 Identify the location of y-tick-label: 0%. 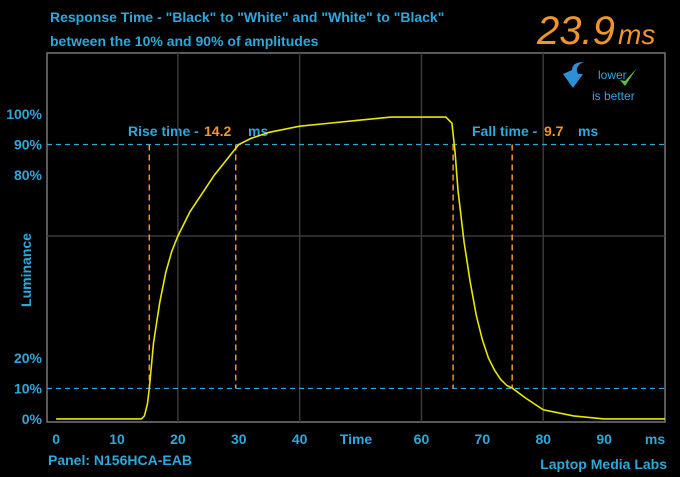
(32, 419).